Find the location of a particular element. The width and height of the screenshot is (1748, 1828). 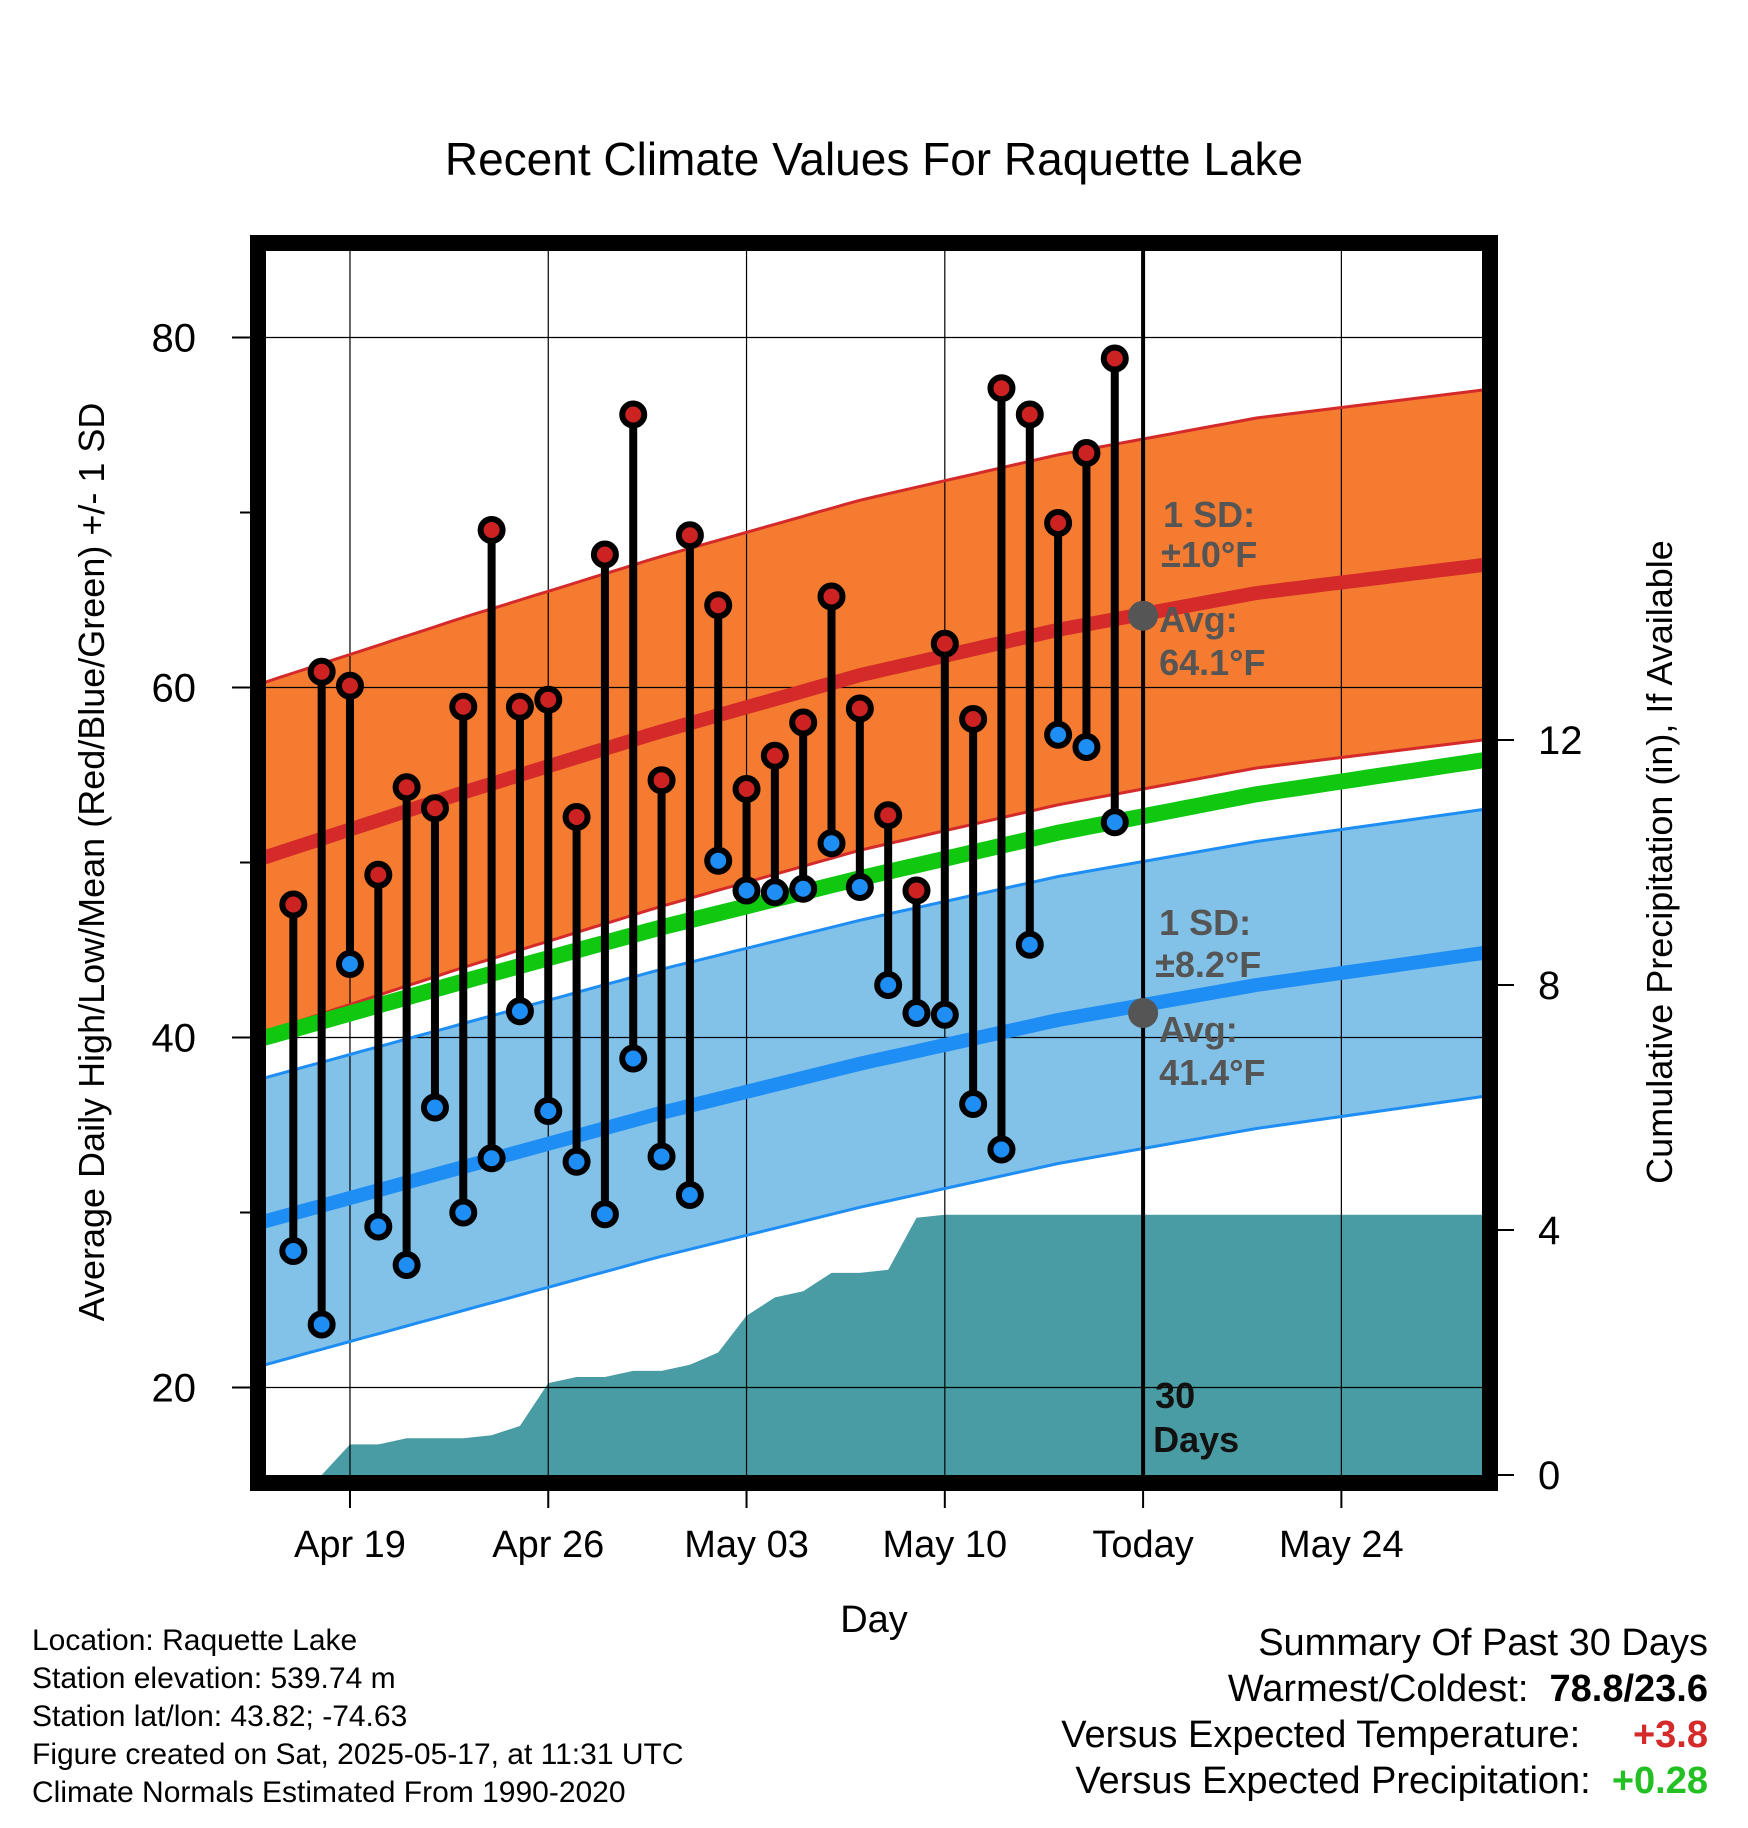

y2-tick-label: 0 is located at coordinates (1549, 1476).